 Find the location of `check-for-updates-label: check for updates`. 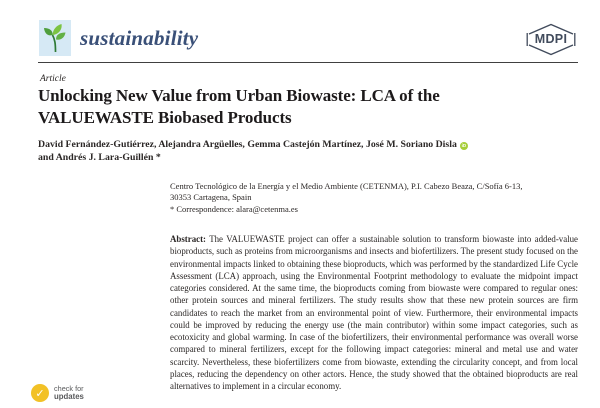

check-for-updates-label: check for updates is located at coordinates (69, 392).